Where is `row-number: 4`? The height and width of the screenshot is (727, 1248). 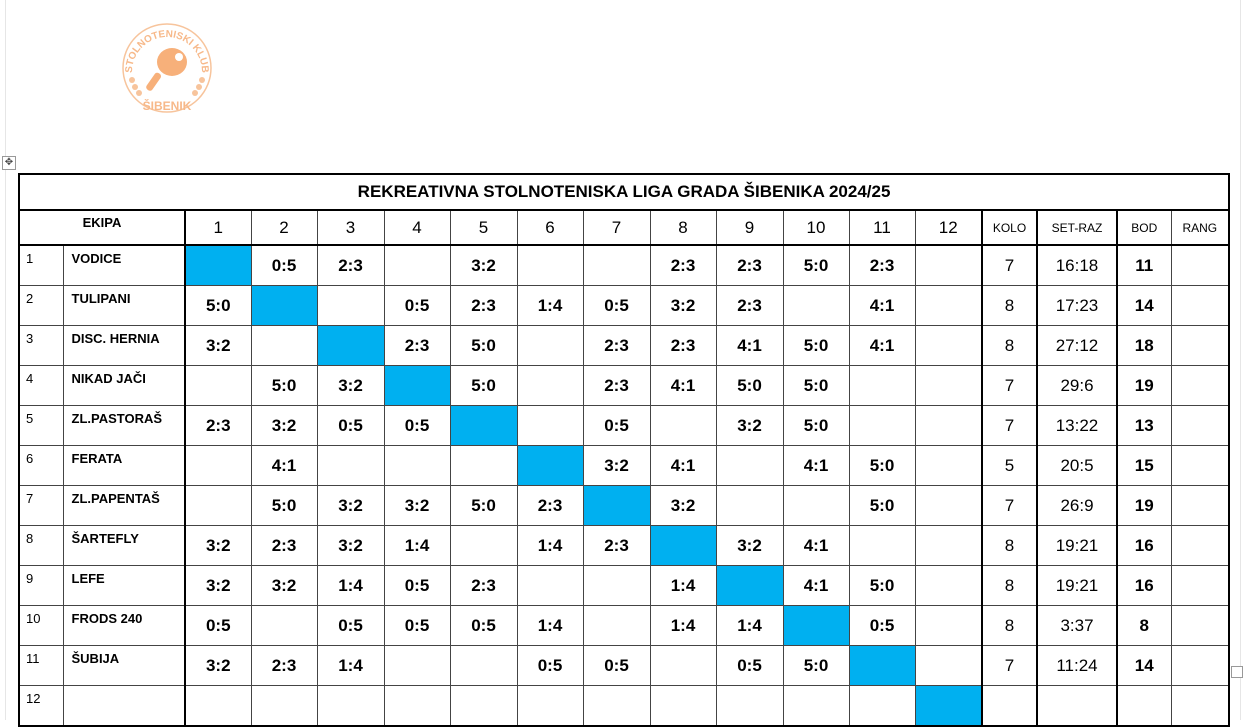 row-number: 4 is located at coordinates (41, 385).